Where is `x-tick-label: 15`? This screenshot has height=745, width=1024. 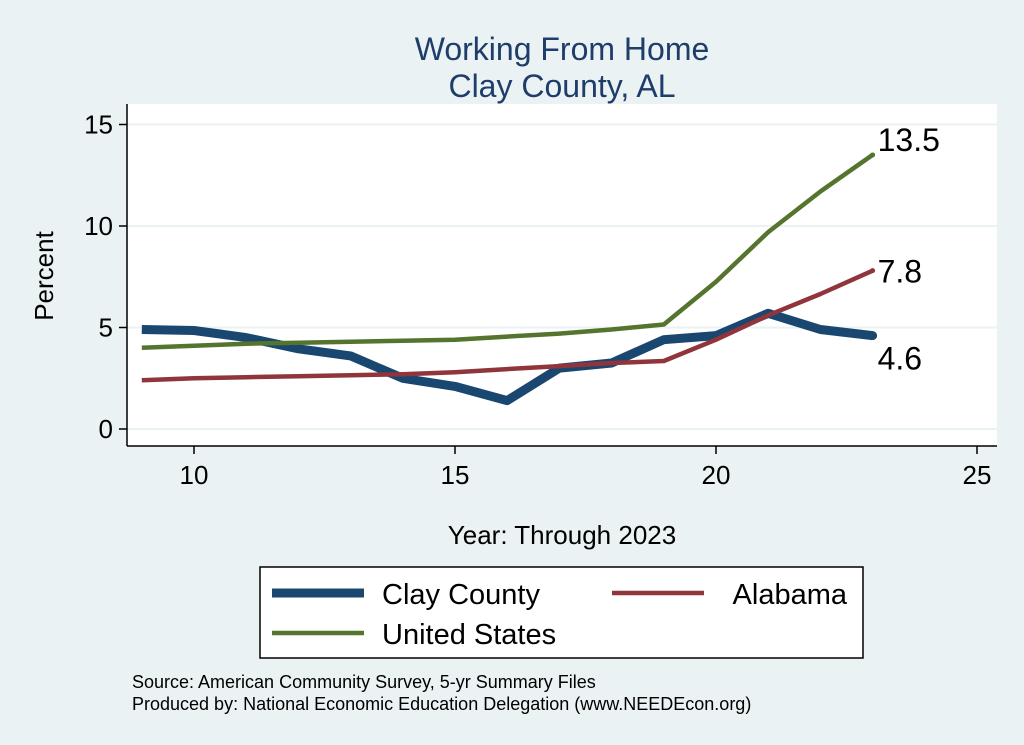
x-tick-label: 15 is located at coordinates (455, 475).